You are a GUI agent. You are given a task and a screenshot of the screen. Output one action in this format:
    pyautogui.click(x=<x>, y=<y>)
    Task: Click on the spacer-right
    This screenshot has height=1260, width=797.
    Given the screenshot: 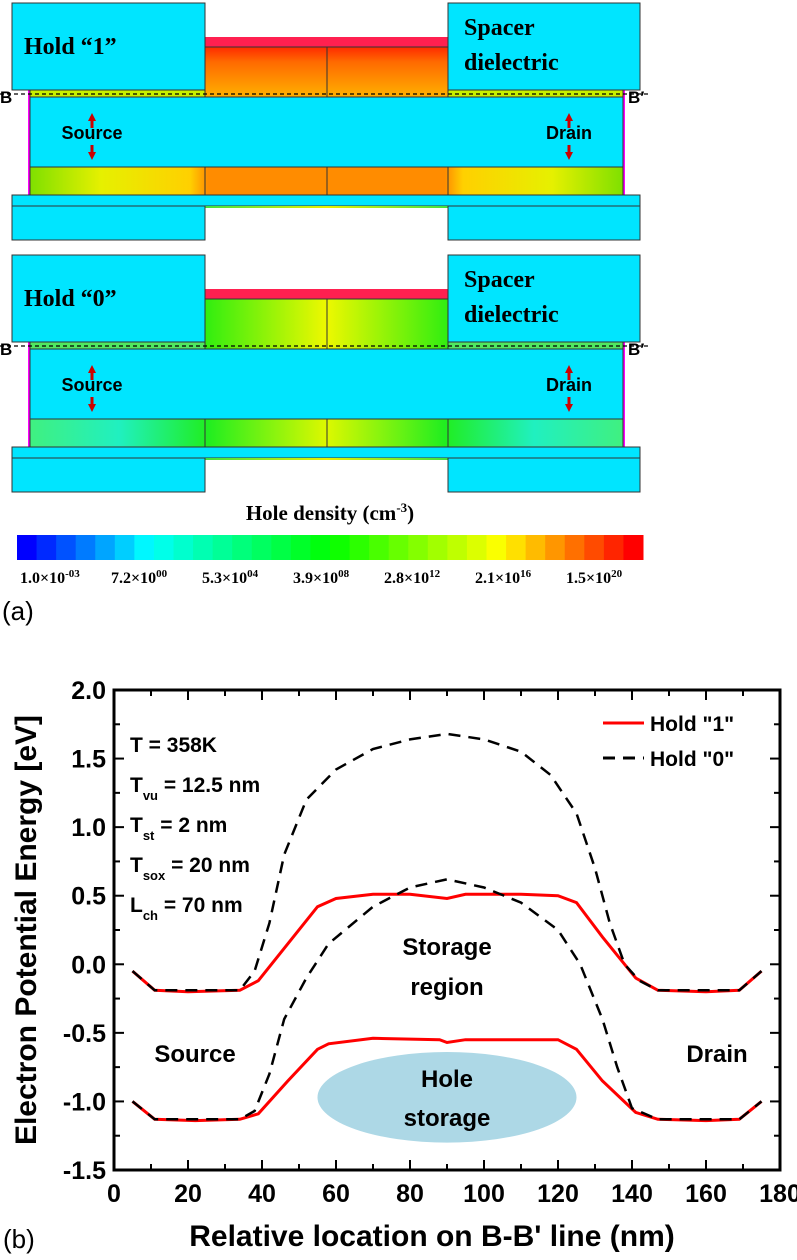 What is the action you would take?
    pyautogui.click(x=544, y=46)
    